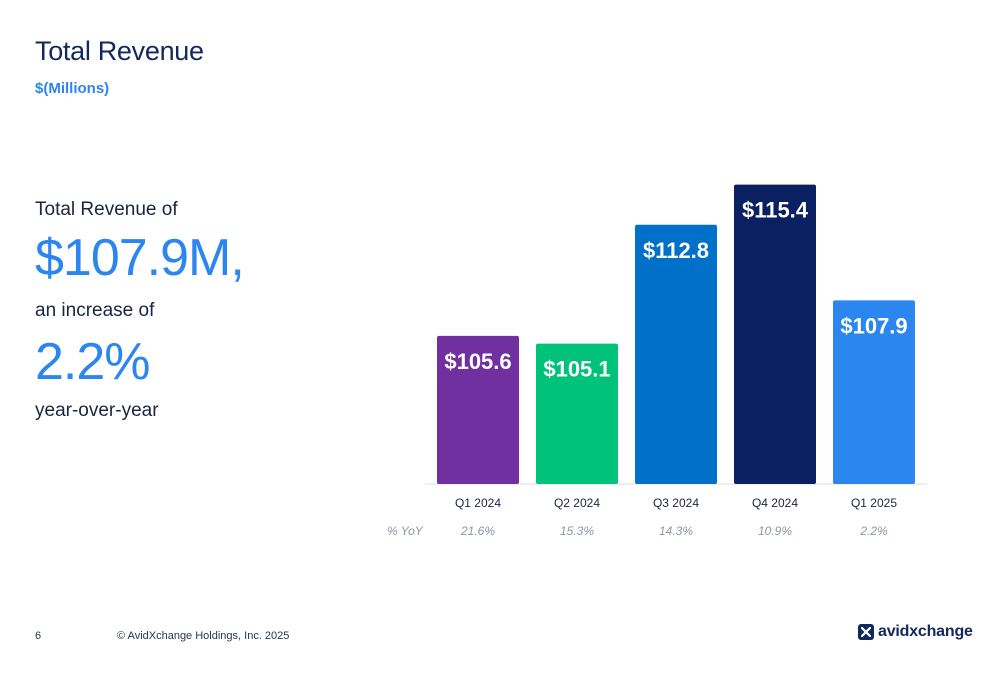 The height and width of the screenshot is (685, 1000). Describe the element at coordinates (478, 503) in the screenshot. I see `x-tick-label: Q1 2024` at that location.